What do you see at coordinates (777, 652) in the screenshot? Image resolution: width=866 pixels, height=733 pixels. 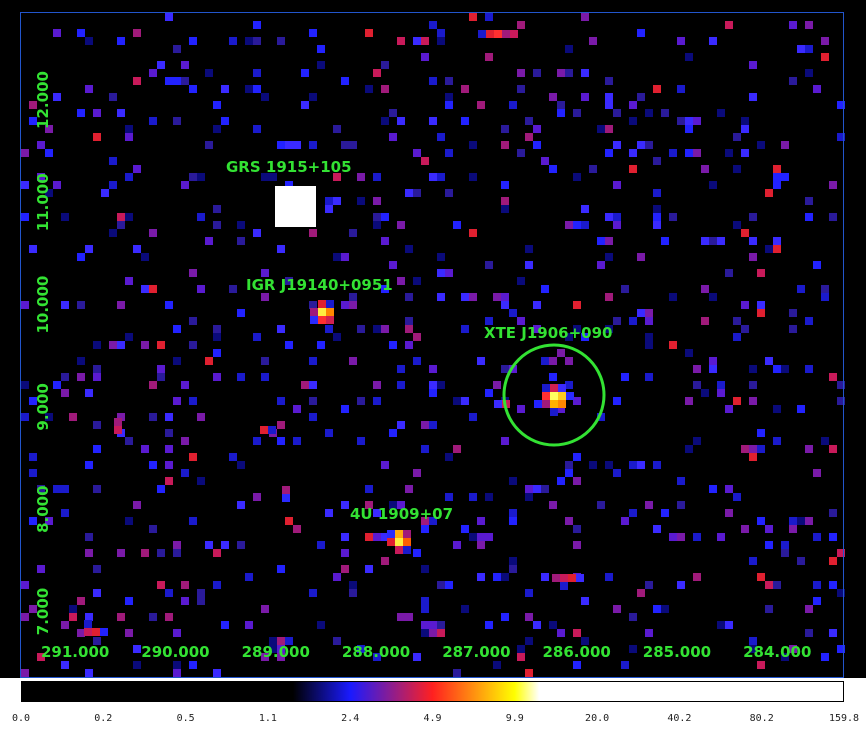 I see `ra-tick-label: 284.000` at bounding box center [777, 652].